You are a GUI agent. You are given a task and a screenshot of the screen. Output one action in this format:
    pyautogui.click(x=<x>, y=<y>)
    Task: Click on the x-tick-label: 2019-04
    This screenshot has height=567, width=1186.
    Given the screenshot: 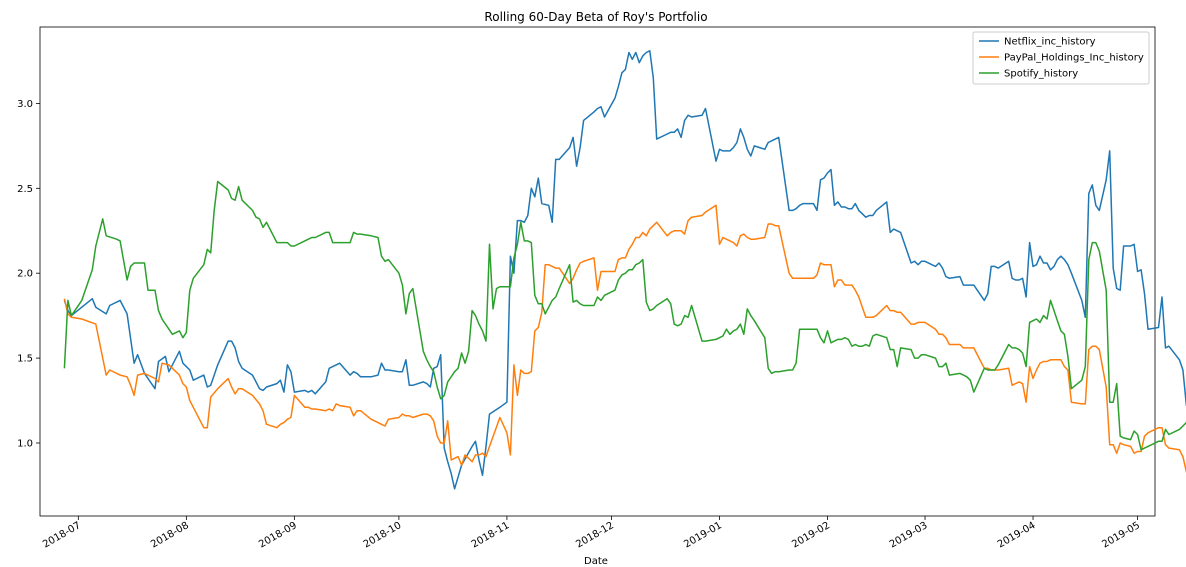 What is the action you would take?
    pyautogui.click(x=1017, y=535)
    